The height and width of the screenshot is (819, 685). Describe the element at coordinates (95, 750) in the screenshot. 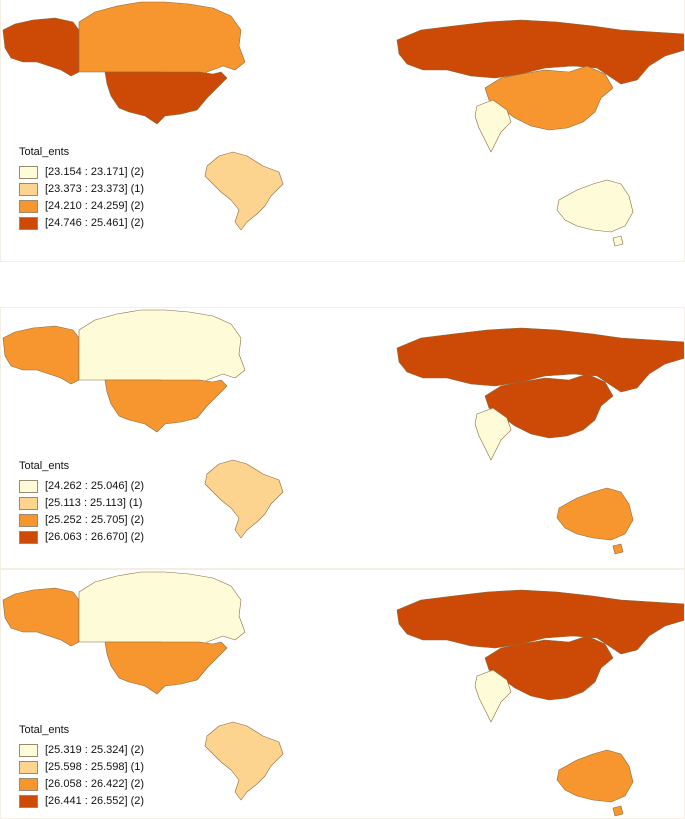

I see `legend-label: [25.319 : 25.324] (2)` at that location.